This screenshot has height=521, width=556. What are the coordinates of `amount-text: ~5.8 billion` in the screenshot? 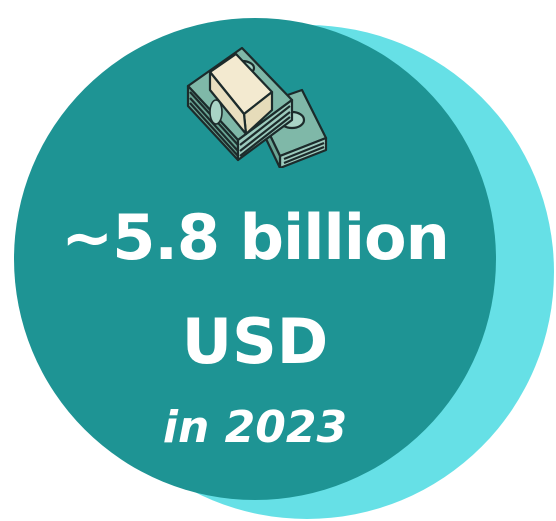 It's located at (255, 237).